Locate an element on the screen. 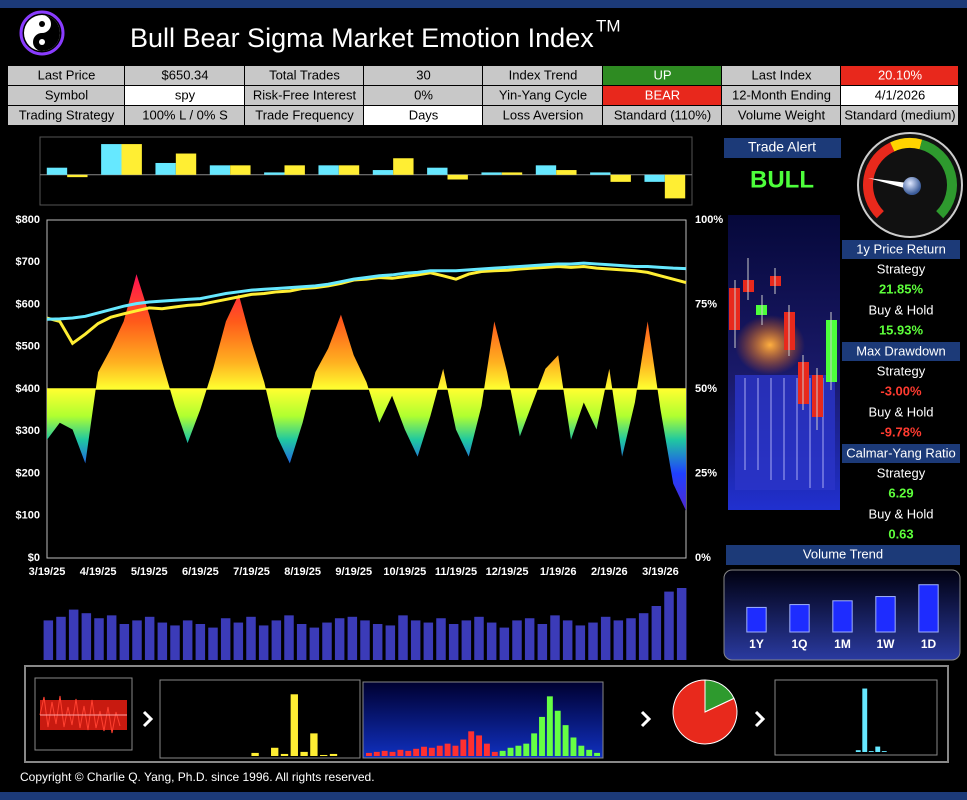 The width and height of the screenshot is (967, 800). table-text: spy is located at coordinates (185, 94).